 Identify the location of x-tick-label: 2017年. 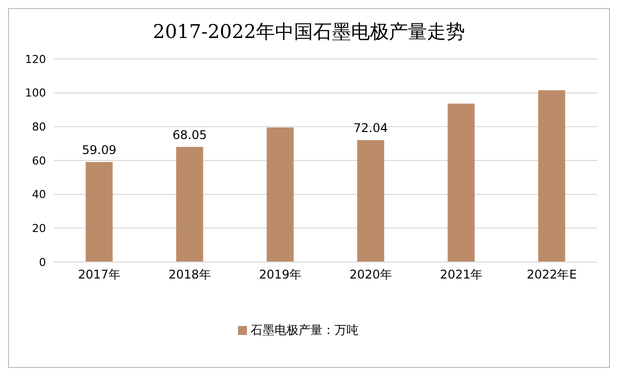
(99, 275).